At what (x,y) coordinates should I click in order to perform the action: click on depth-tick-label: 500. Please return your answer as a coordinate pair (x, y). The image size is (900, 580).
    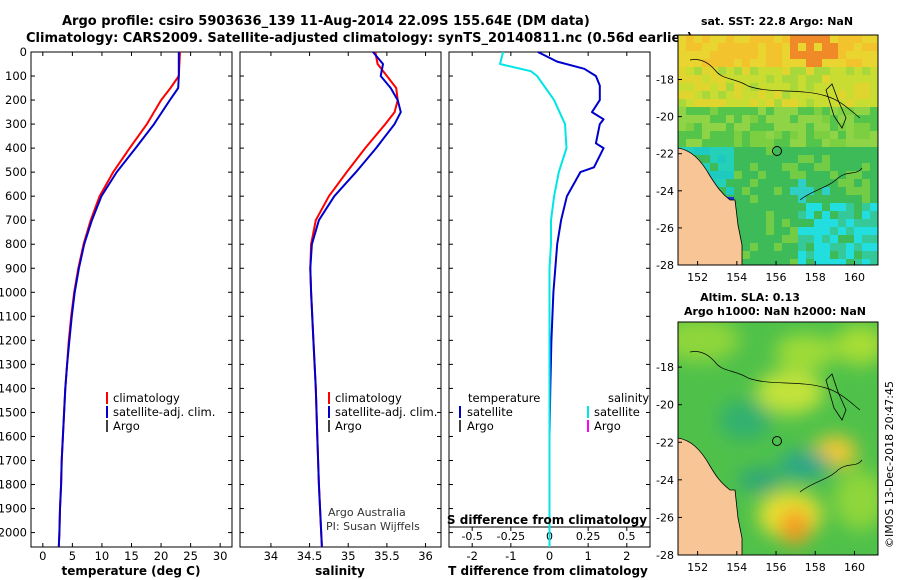
    Looking at the image, I should click on (16, 172).